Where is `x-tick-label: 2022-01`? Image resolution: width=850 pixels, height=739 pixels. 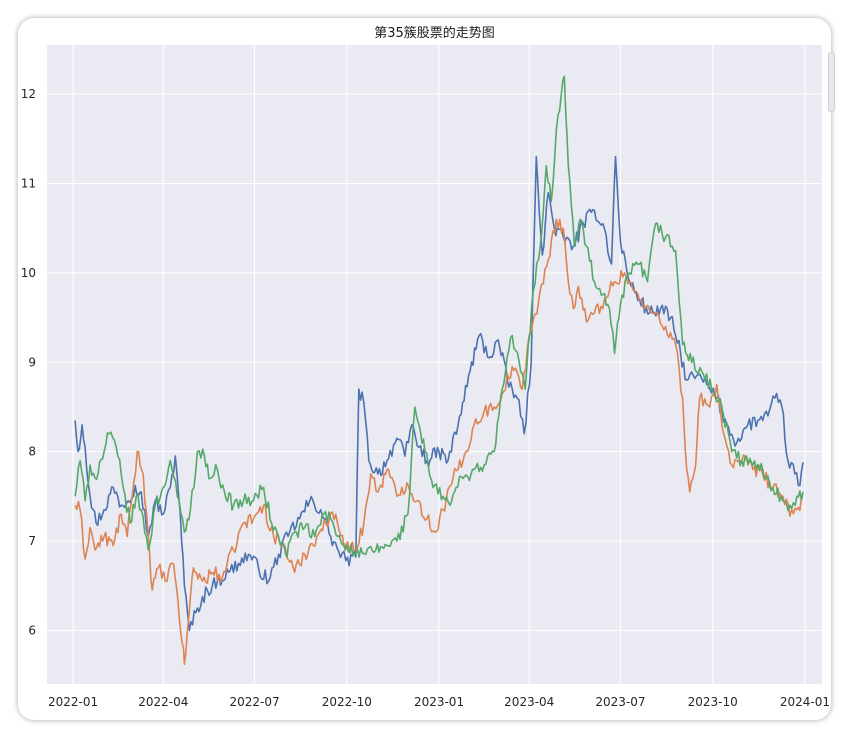
x-tick-label: 2022-01 is located at coordinates (73, 702).